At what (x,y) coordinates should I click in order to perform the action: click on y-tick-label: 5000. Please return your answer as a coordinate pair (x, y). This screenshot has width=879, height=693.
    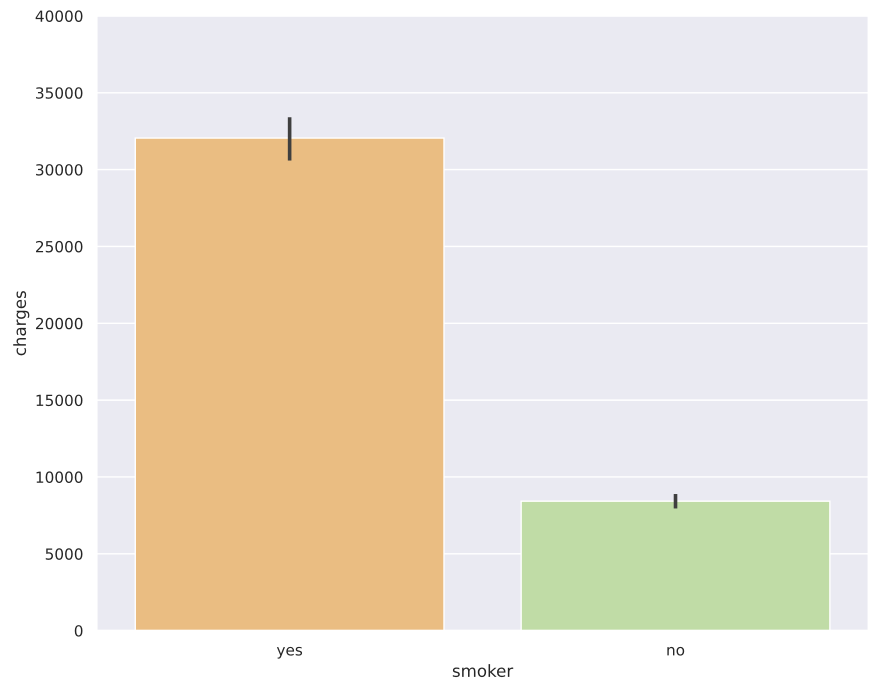
    Looking at the image, I should click on (64, 554).